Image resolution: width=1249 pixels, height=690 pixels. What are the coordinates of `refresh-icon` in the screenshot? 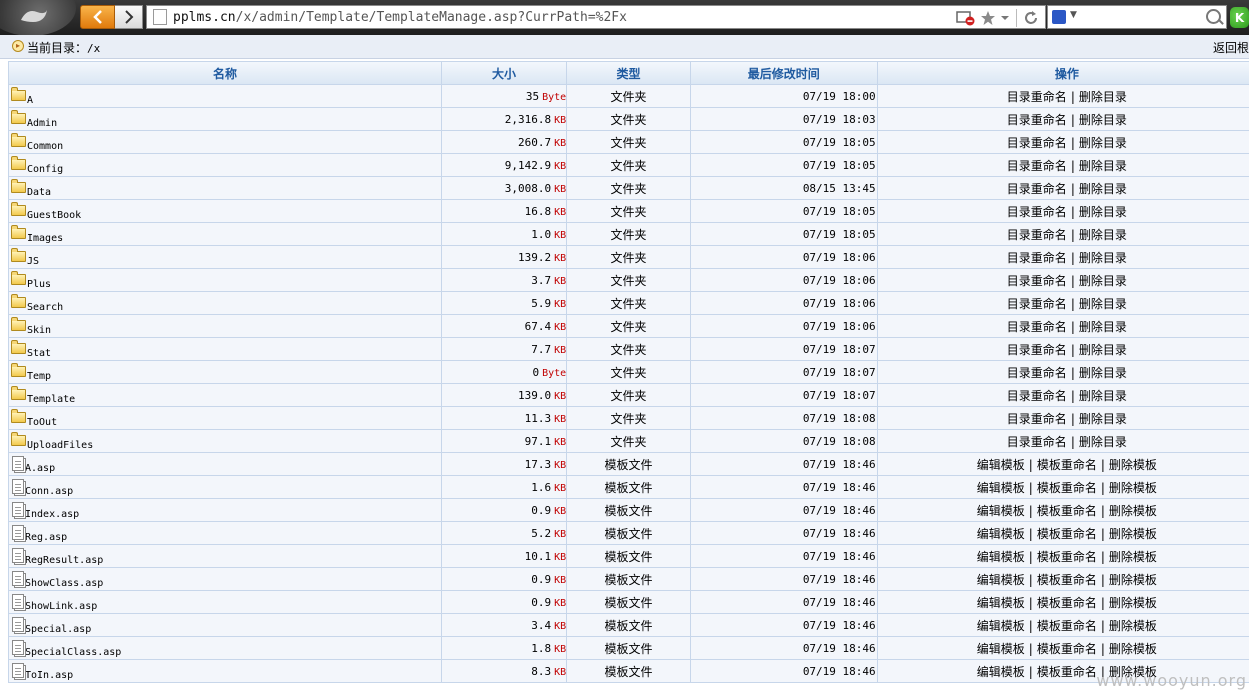 It's located at (1031, 18).